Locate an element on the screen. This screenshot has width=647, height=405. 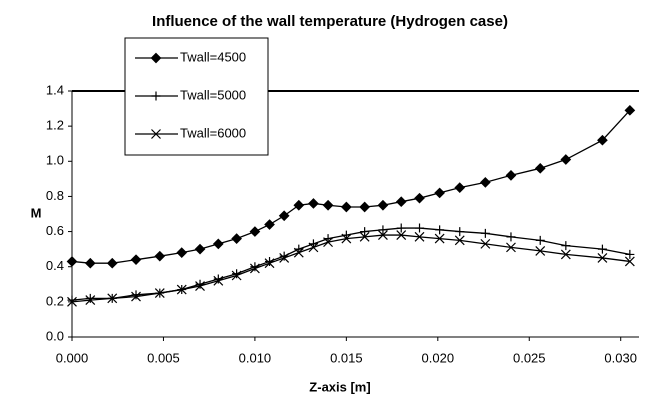
x-tick-label: 0.020 is located at coordinates (438, 357).